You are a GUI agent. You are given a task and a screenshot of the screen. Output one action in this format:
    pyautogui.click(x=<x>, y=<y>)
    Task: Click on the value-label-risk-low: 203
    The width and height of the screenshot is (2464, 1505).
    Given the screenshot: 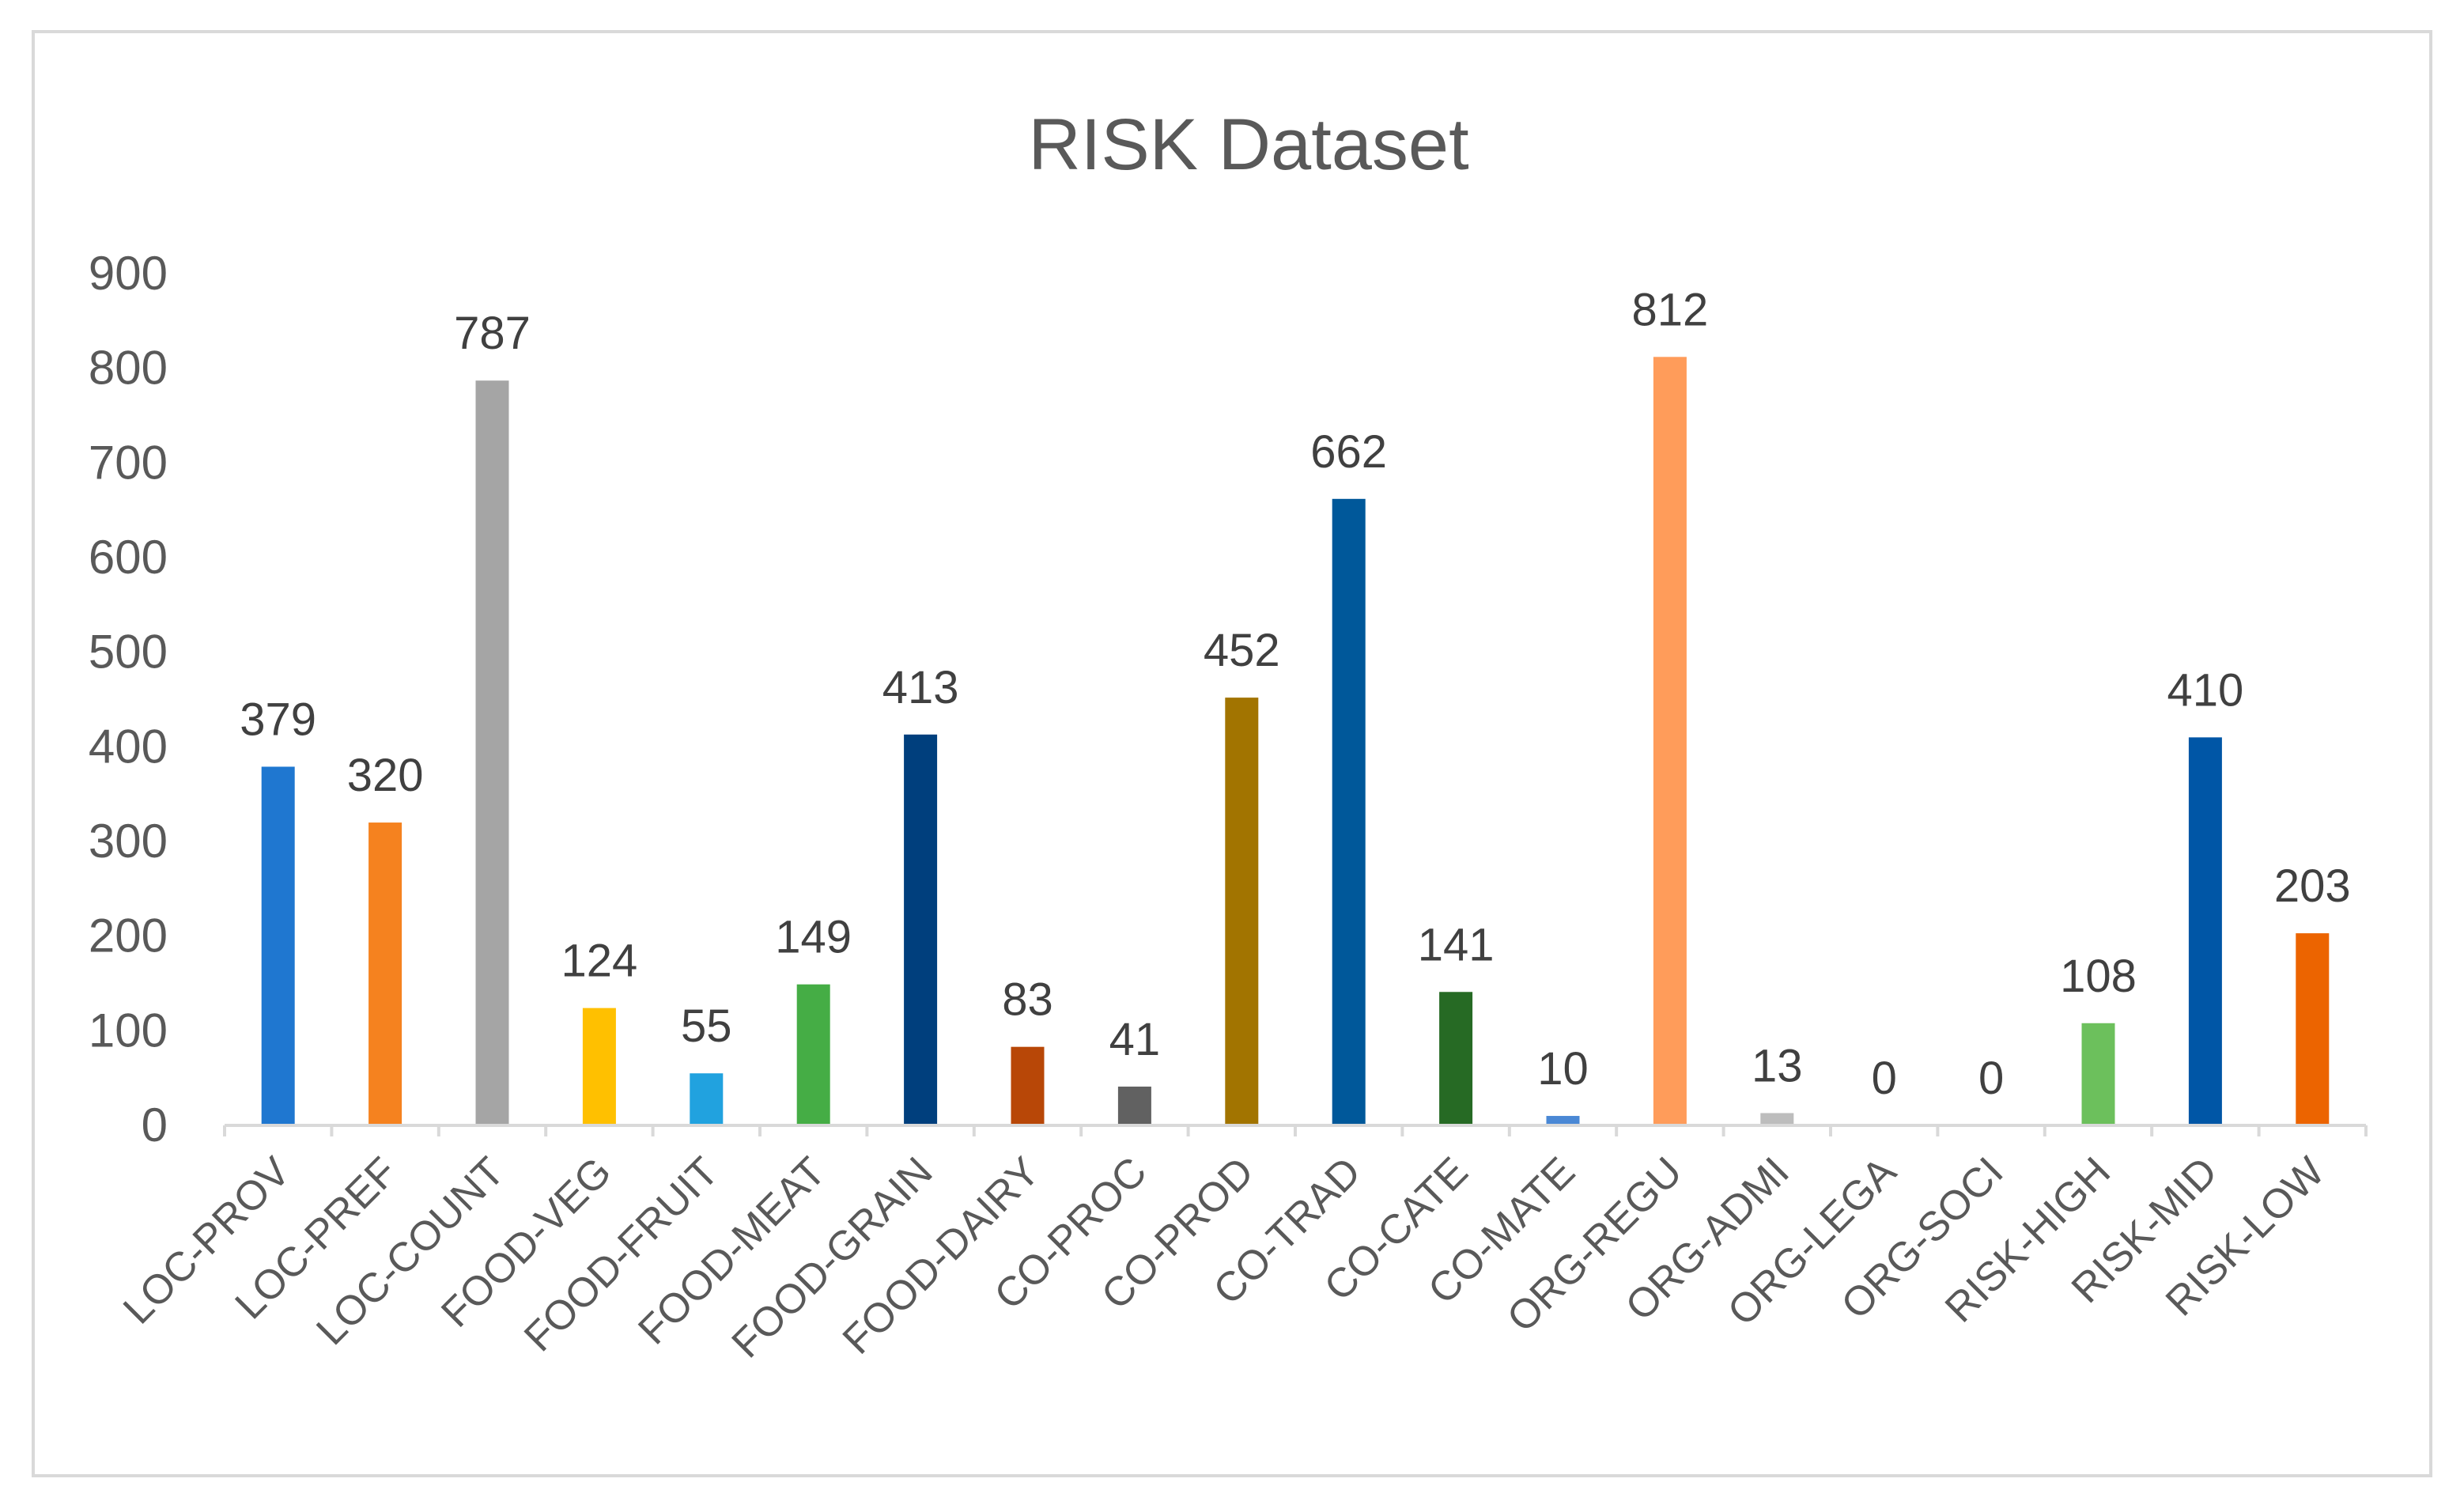 What is the action you would take?
    pyautogui.click(x=2312, y=886)
    